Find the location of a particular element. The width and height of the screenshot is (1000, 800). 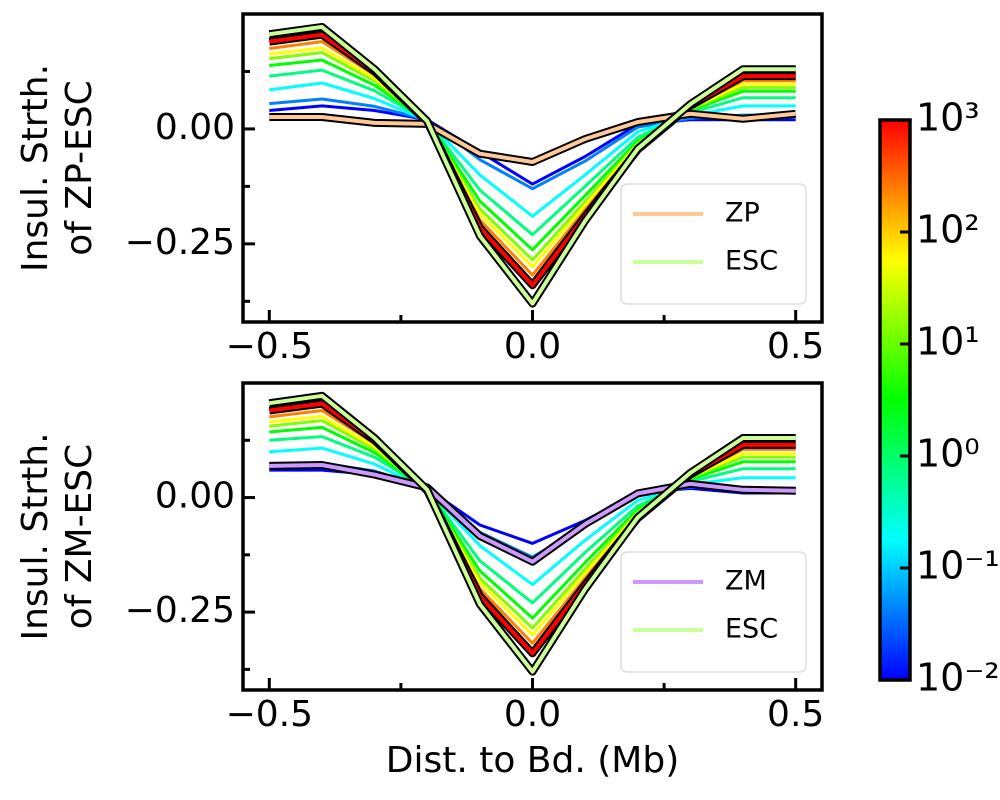

colorbar-tick-label: 10⁰ is located at coordinates (948, 454).